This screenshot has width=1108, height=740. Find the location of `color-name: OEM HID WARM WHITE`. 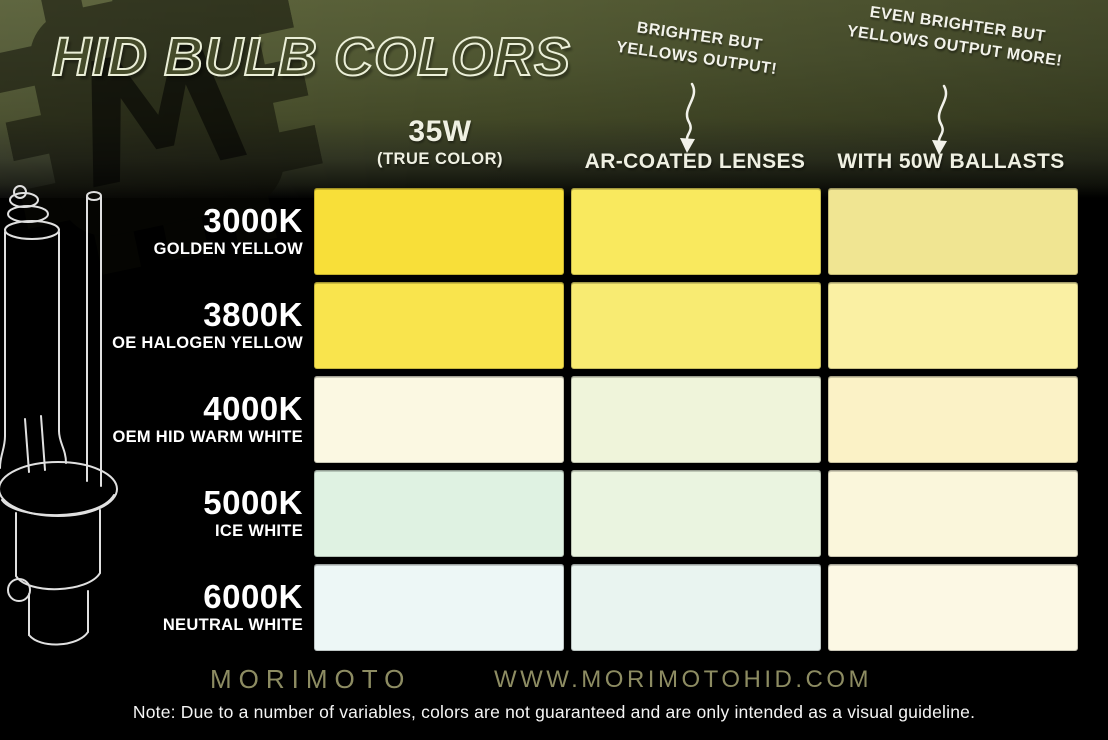

color-name: OEM HID WARM WHITE is located at coordinates (207, 437).